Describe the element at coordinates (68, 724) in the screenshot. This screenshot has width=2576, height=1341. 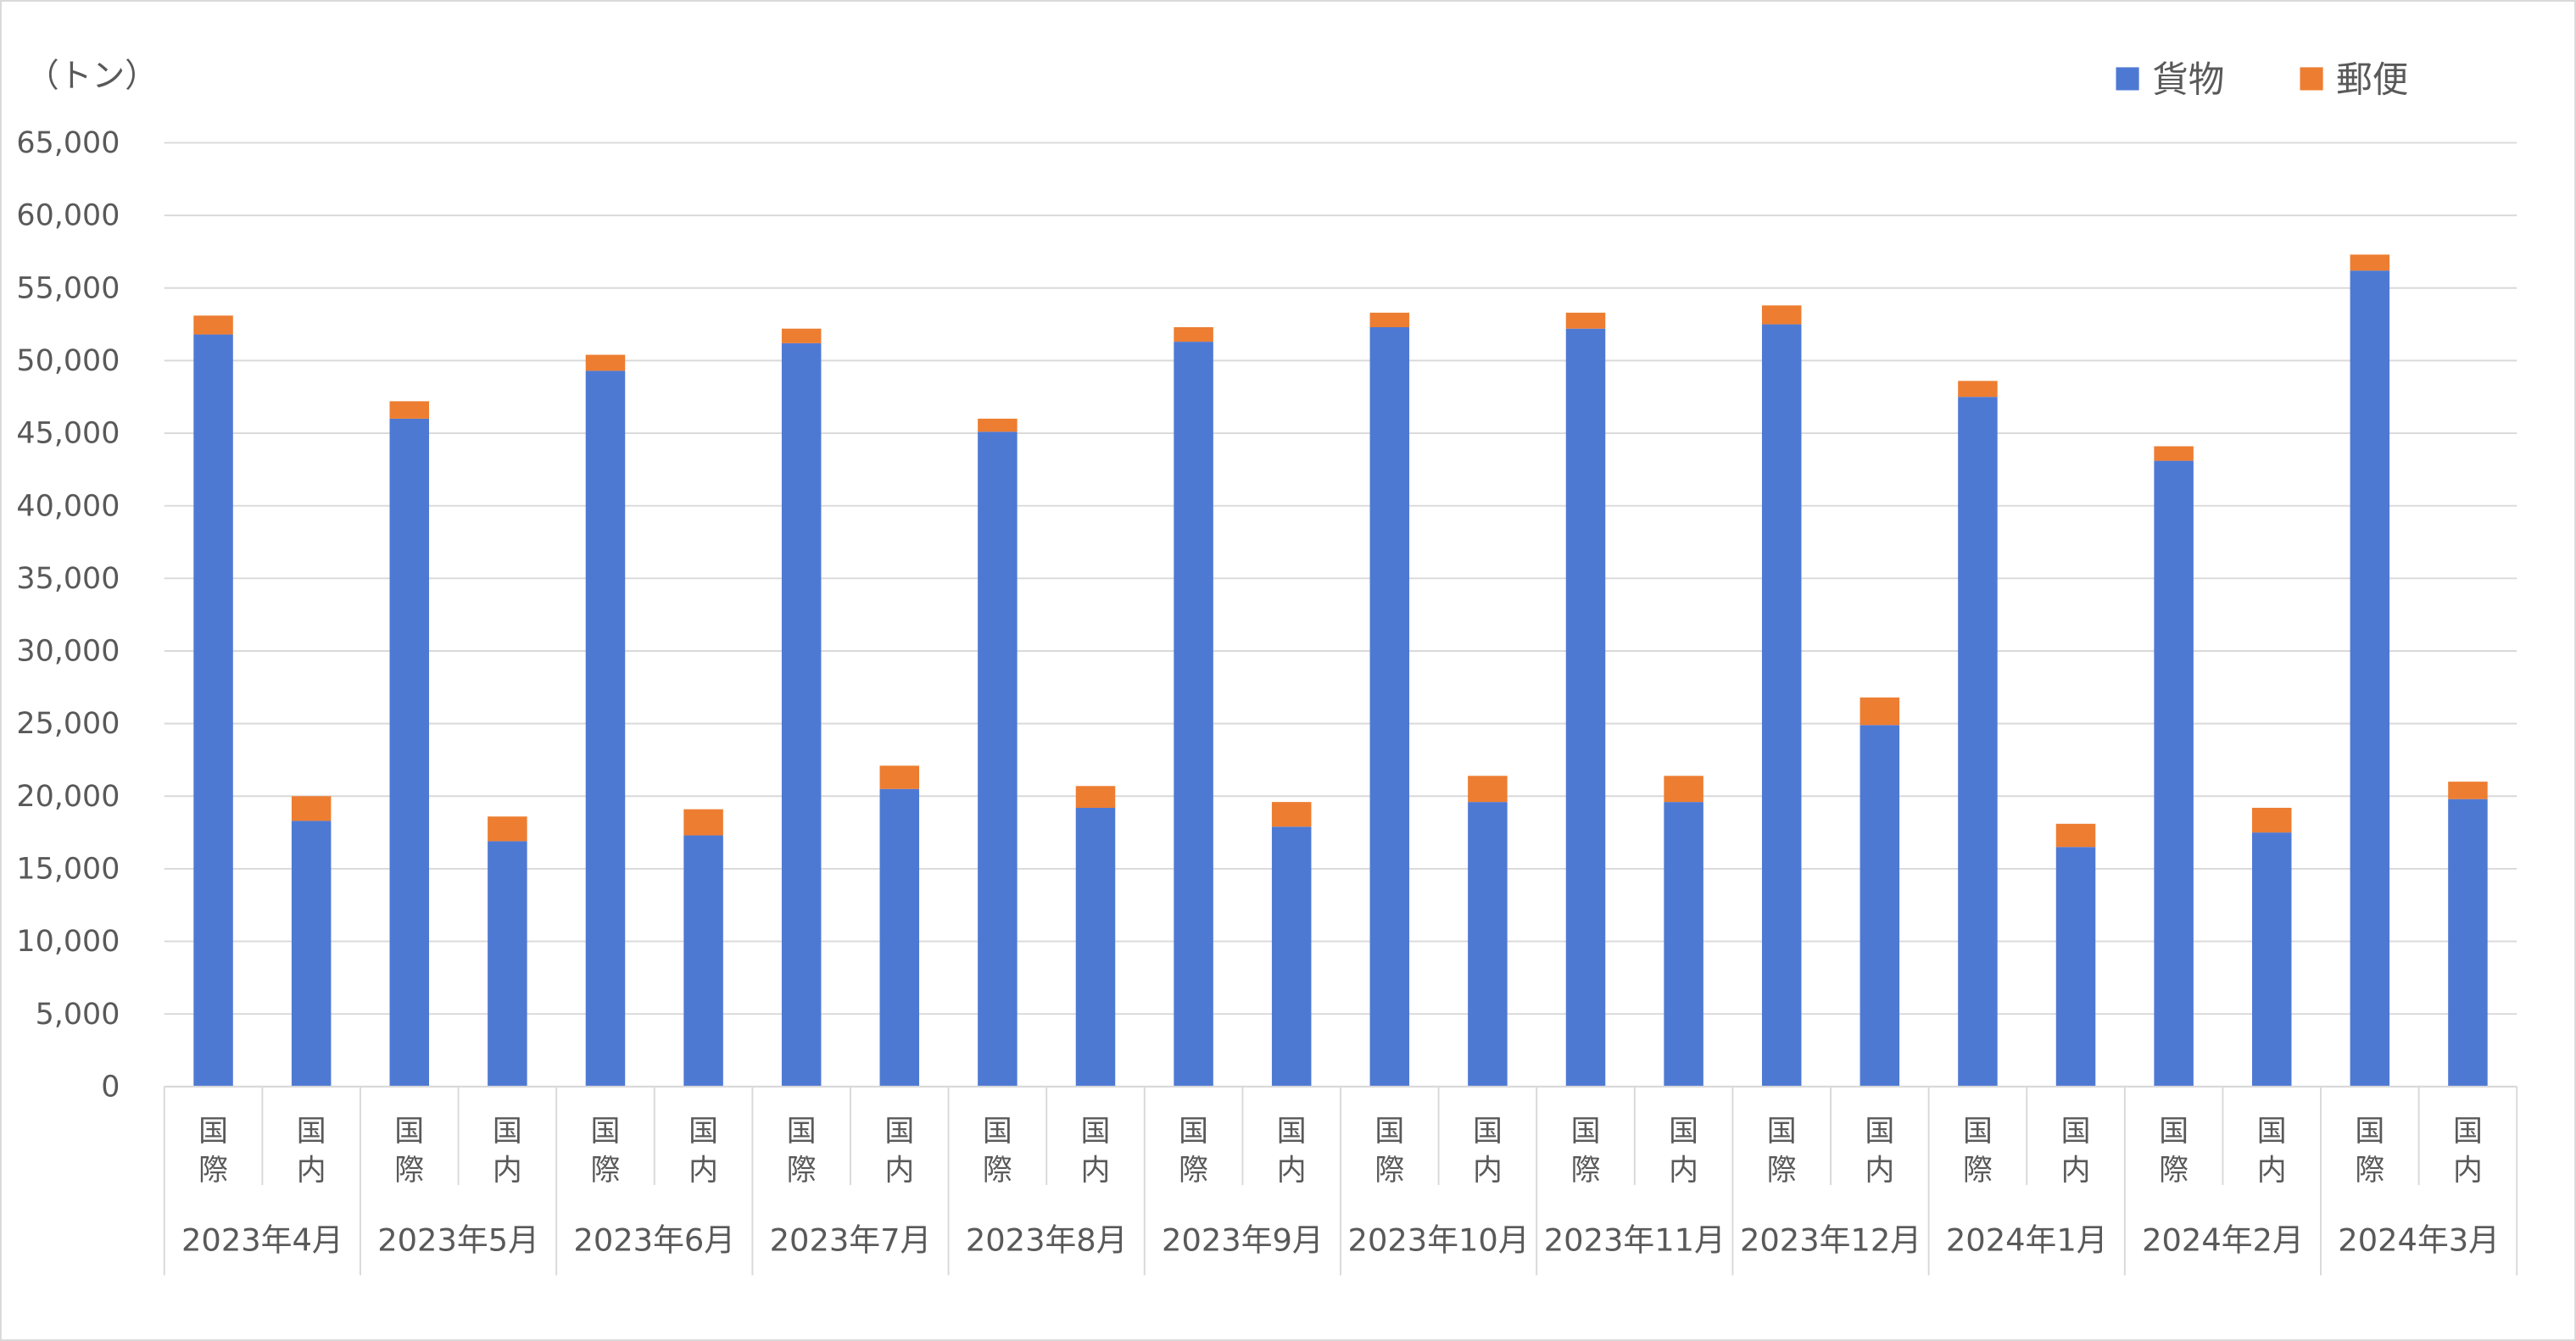
I see `y-tick-label: 25,000` at that location.